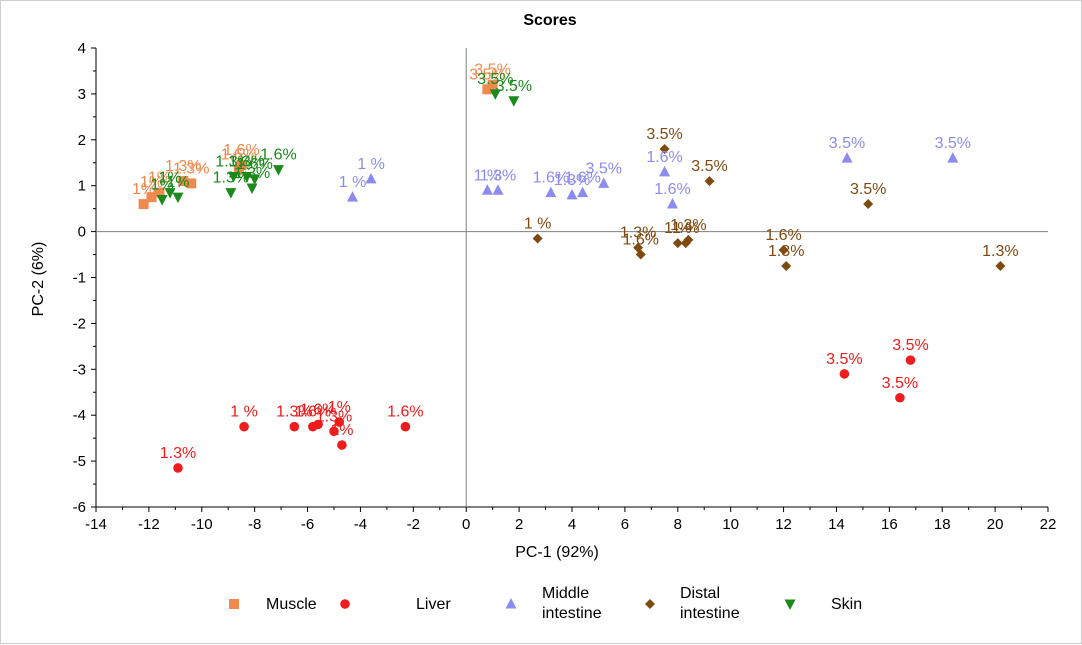  Describe the element at coordinates (466, 524) in the screenshot. I see `x-tick-label: 0` at that location.